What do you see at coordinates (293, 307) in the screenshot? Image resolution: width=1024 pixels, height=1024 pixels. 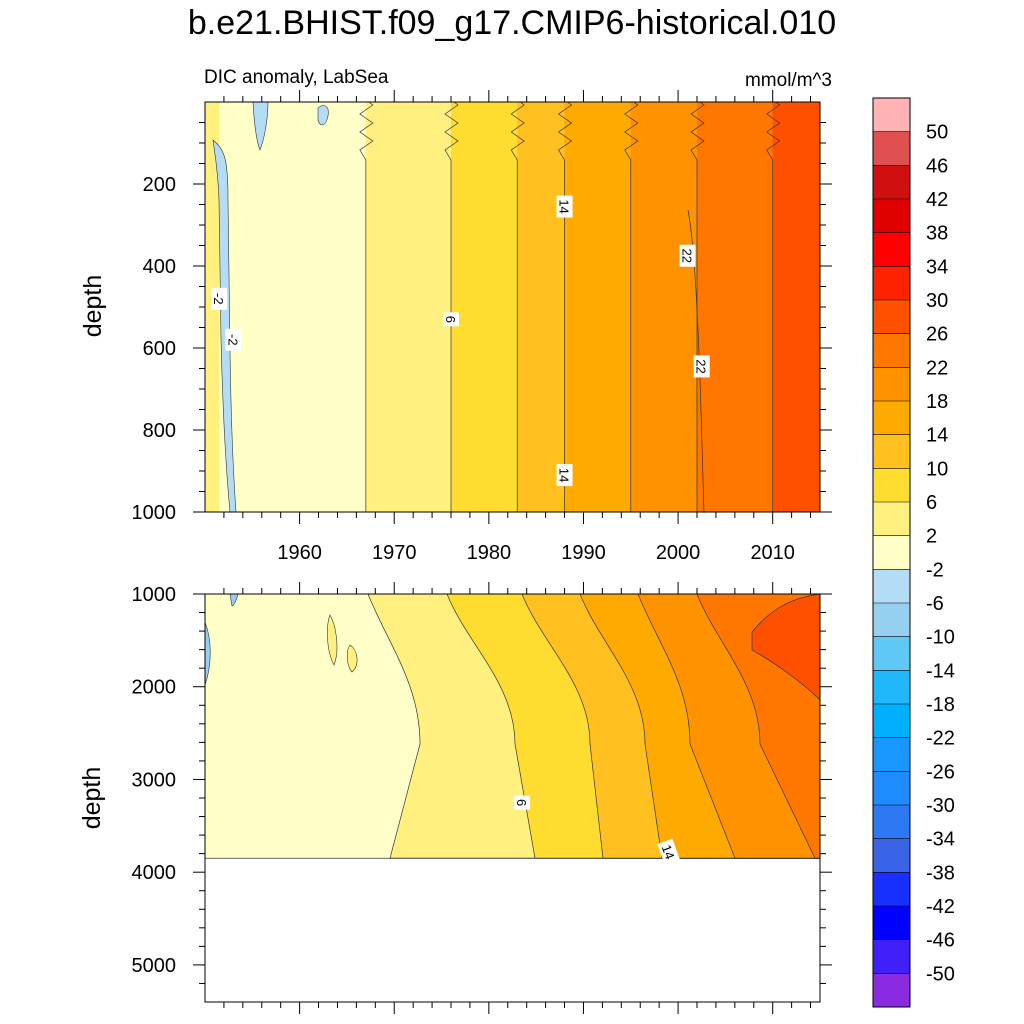 I see `upper-band--2` at bounding box center [293, 307].